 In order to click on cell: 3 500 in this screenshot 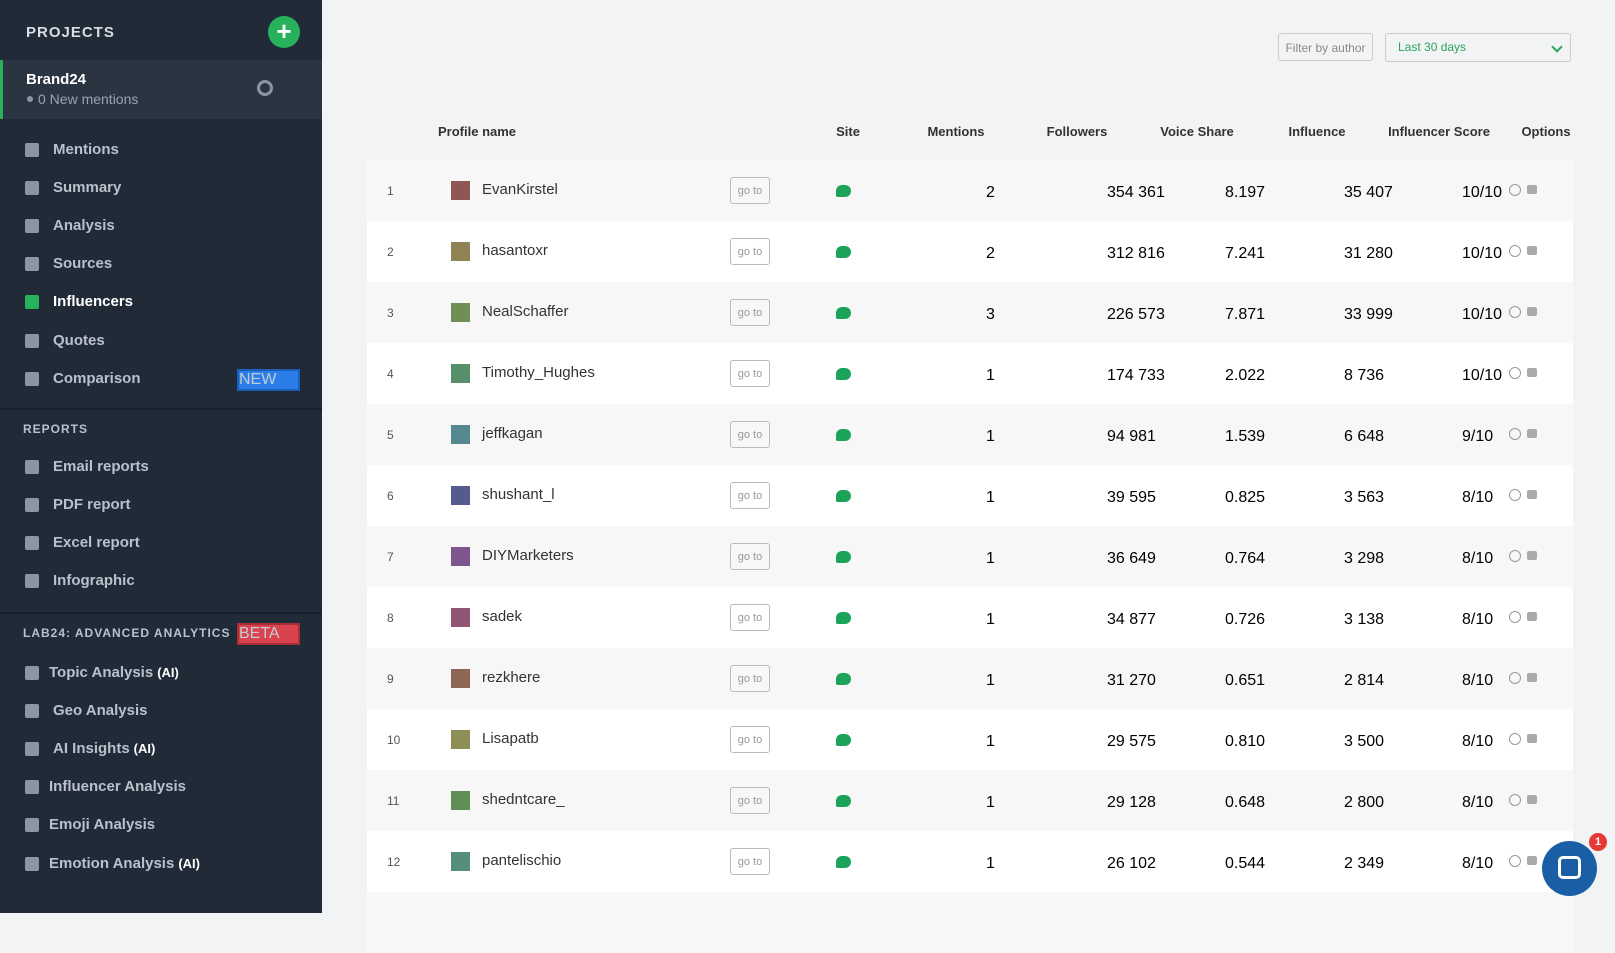, I will do `click(1364, 741)`.